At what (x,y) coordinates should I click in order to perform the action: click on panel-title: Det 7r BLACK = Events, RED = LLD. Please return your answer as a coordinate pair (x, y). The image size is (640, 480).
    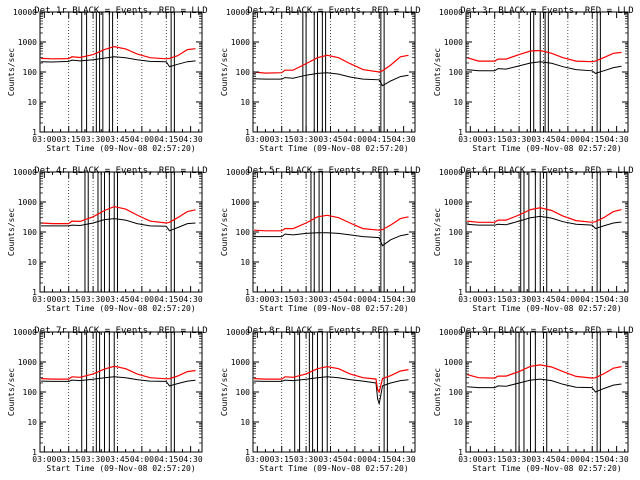
    Looking at the image, I should click on (120, 331).